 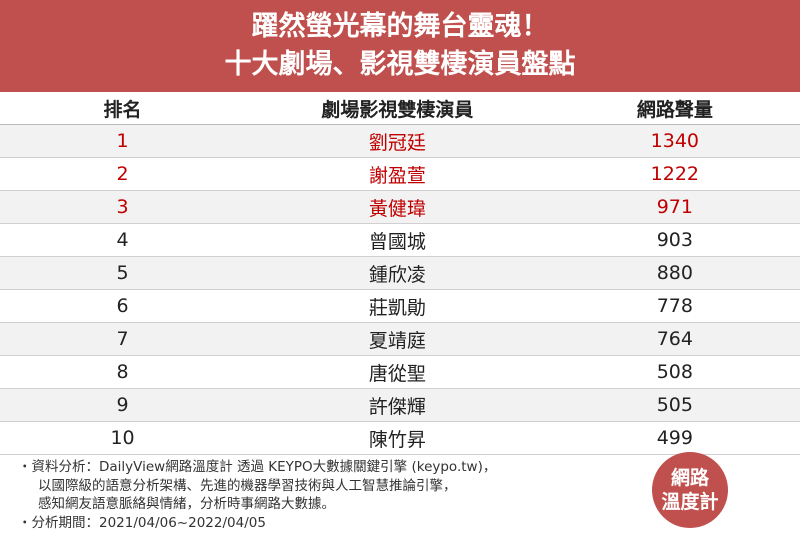 I want to click on table-cell: 莊凱勛, so click(x=397, y=306).